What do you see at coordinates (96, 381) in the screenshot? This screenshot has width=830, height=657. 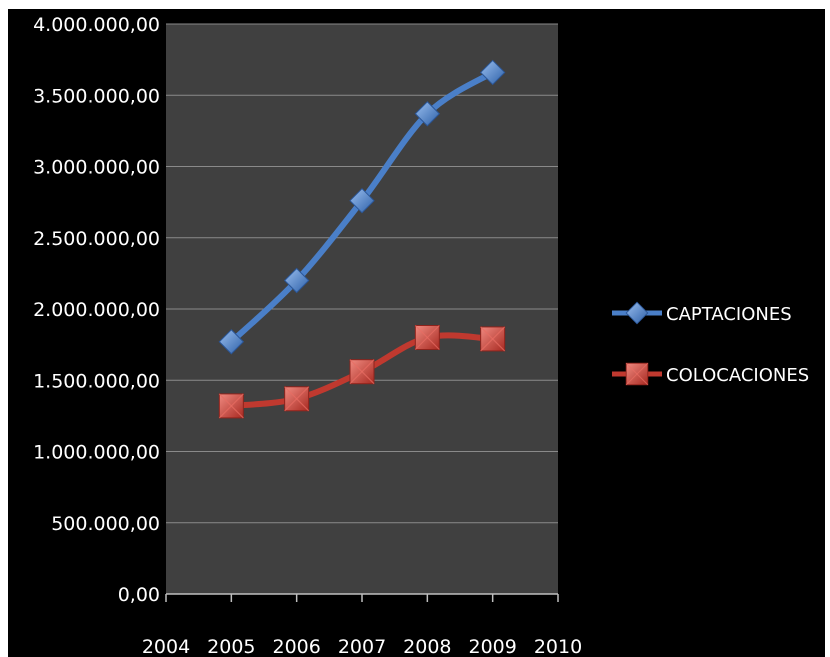 I see `y-tick-label: 1.500.000,00` at bounding box center [96, 381].